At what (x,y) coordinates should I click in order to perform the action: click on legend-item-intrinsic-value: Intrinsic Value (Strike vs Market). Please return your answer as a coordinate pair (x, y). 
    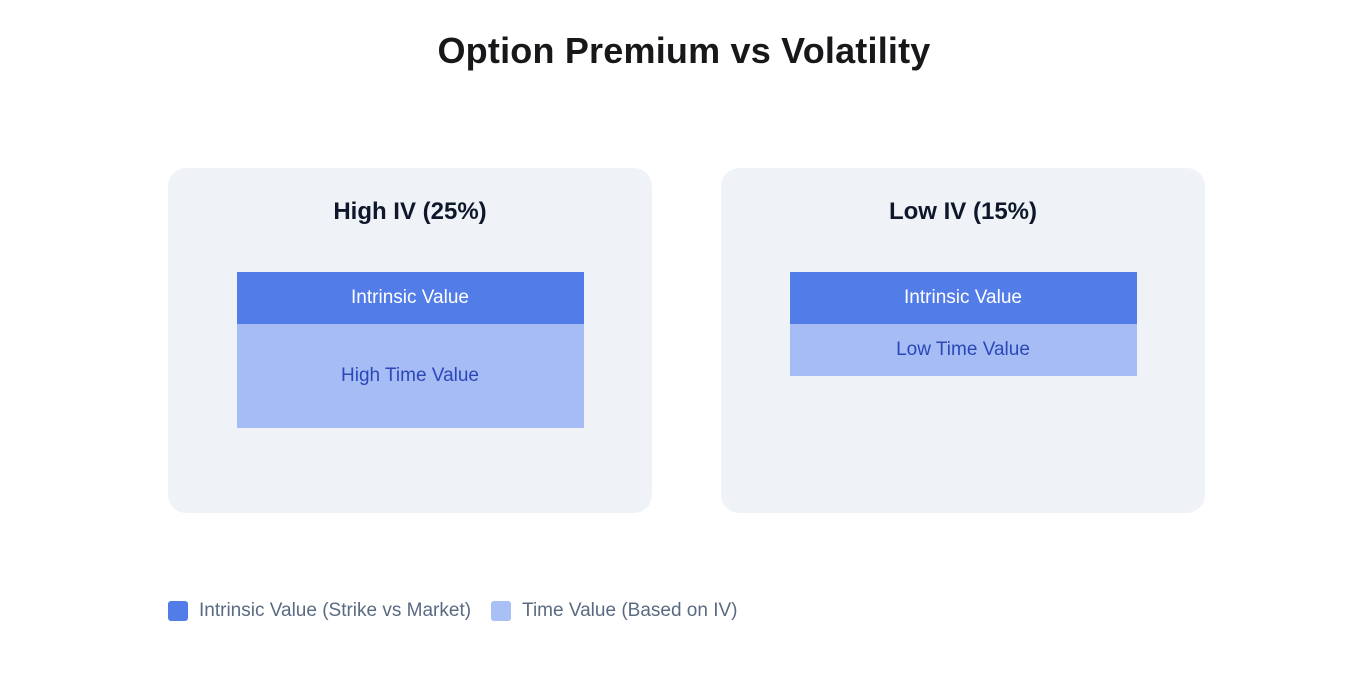
    Looking at the image, I should click on (319, 611).